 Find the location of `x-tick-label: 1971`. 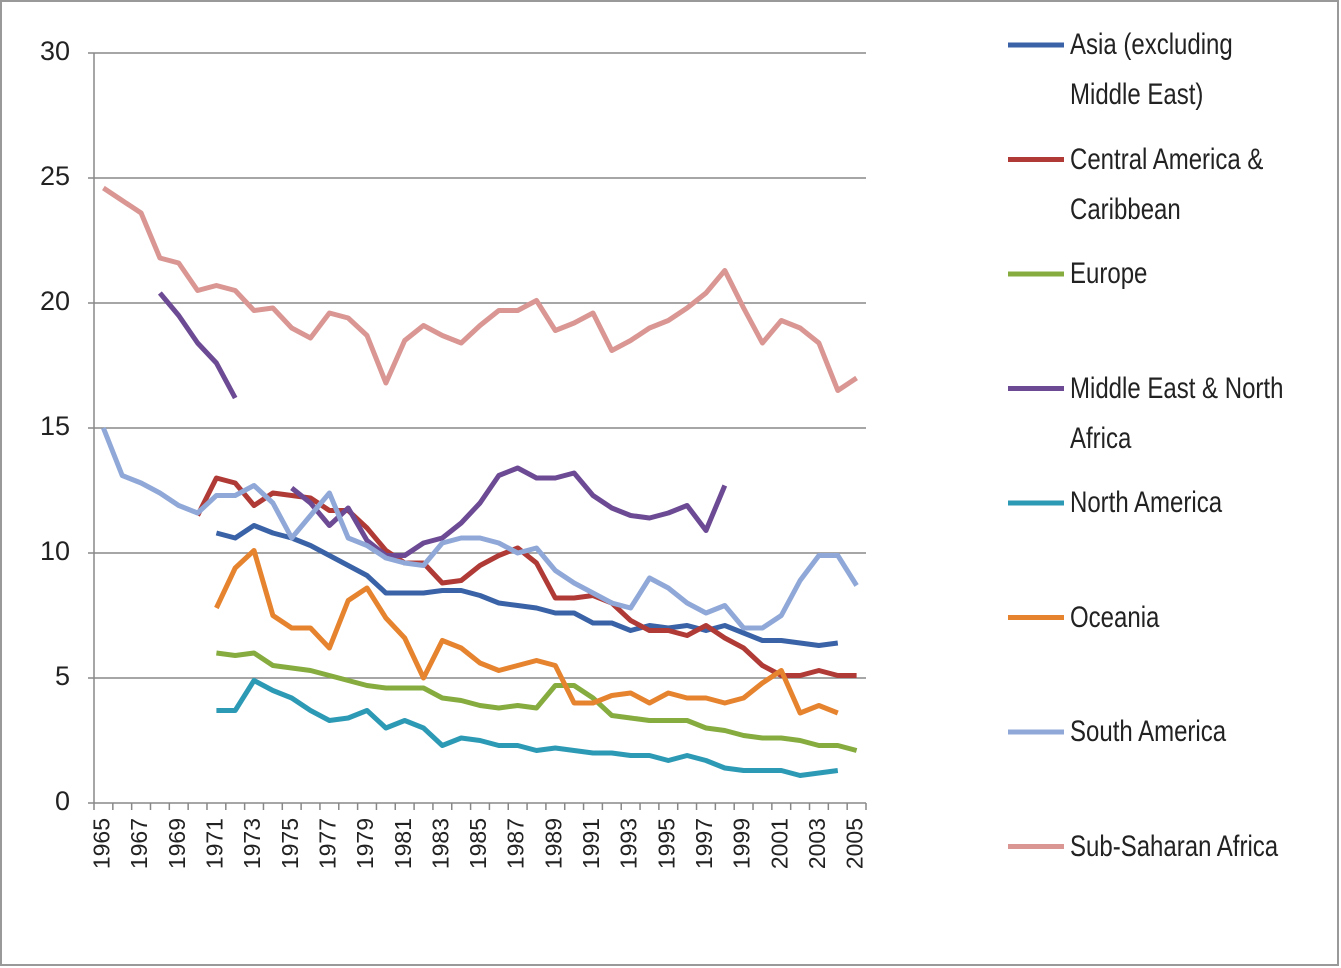

x-tick-label: 1971 is located at coordinates (214, 843).